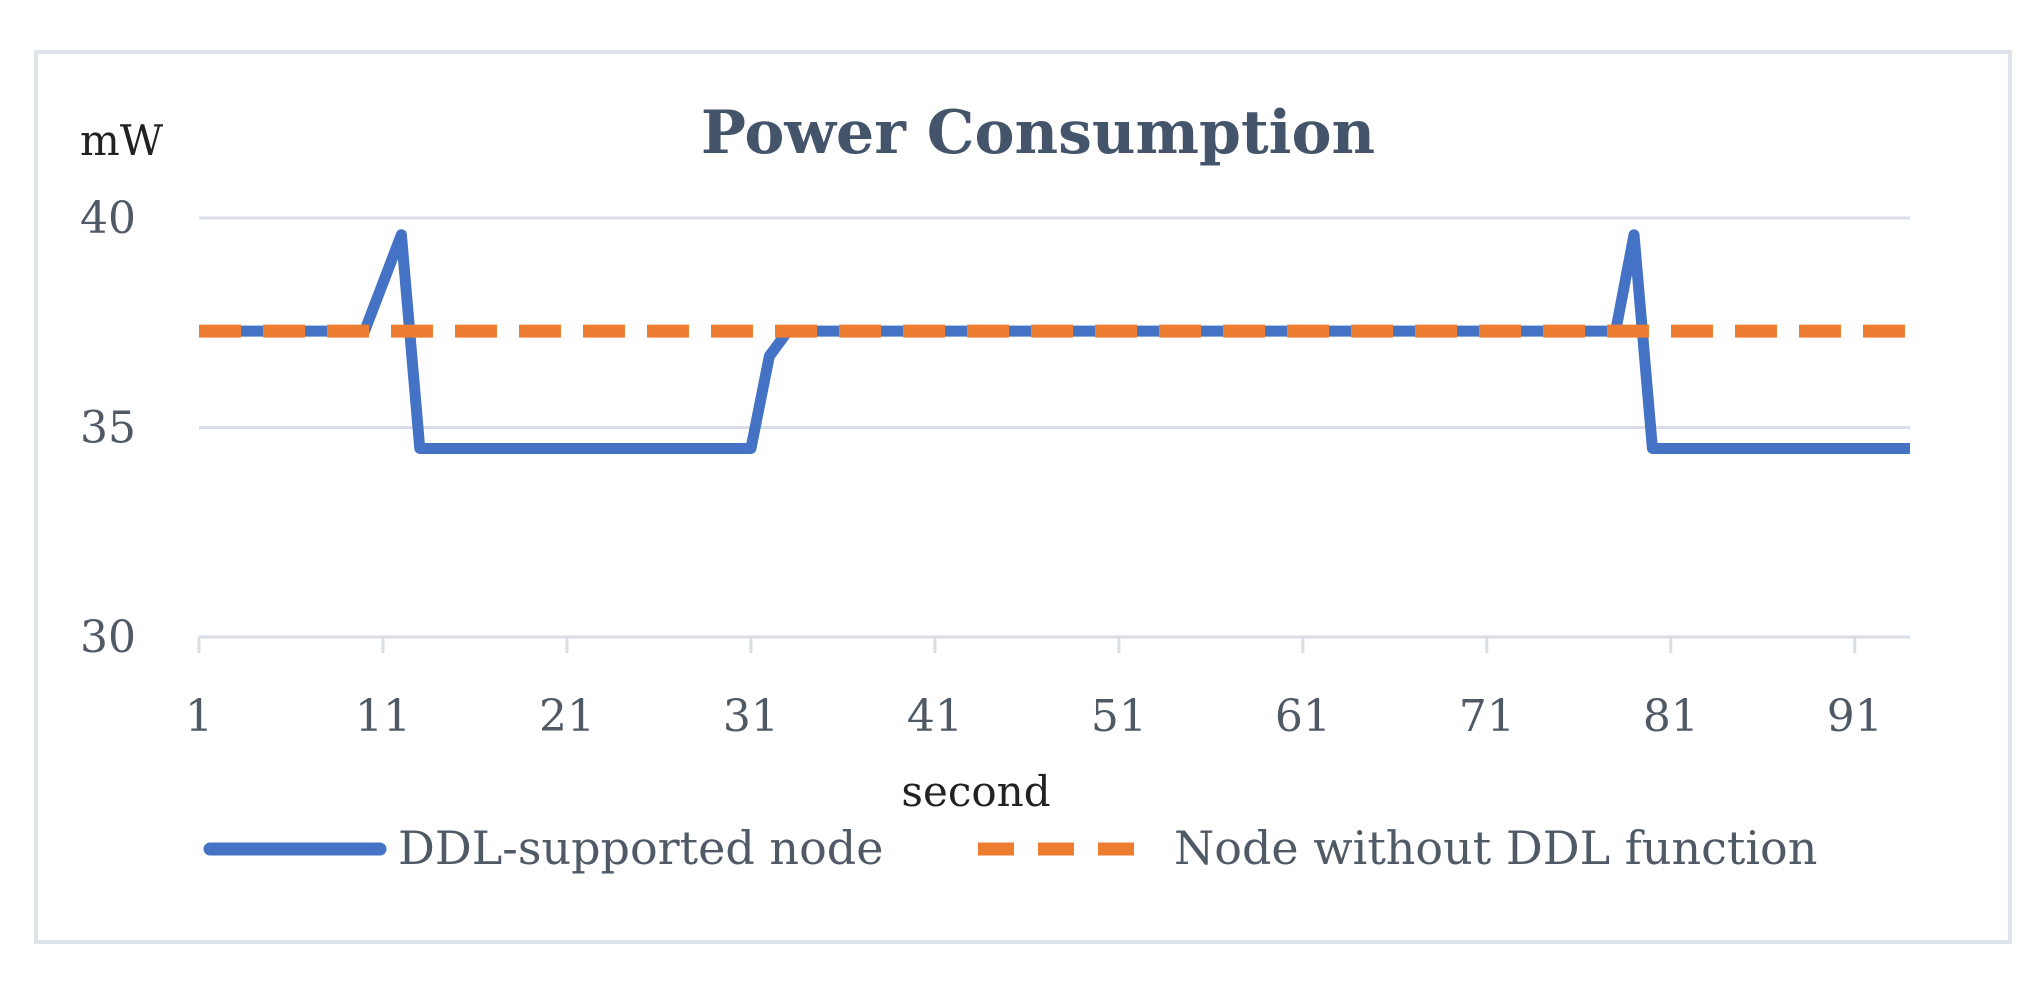  Describe the element at coordinates (751, 716) in the screenshot. I see `x-tick-label: 31` at that location.